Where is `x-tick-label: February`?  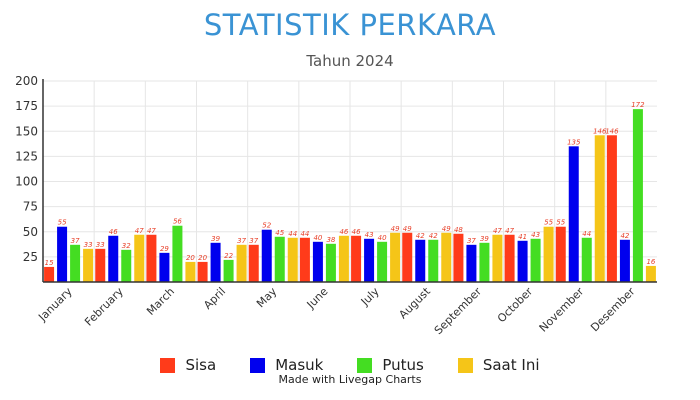
x-tick-label: February is located at coordinates (104, 307).